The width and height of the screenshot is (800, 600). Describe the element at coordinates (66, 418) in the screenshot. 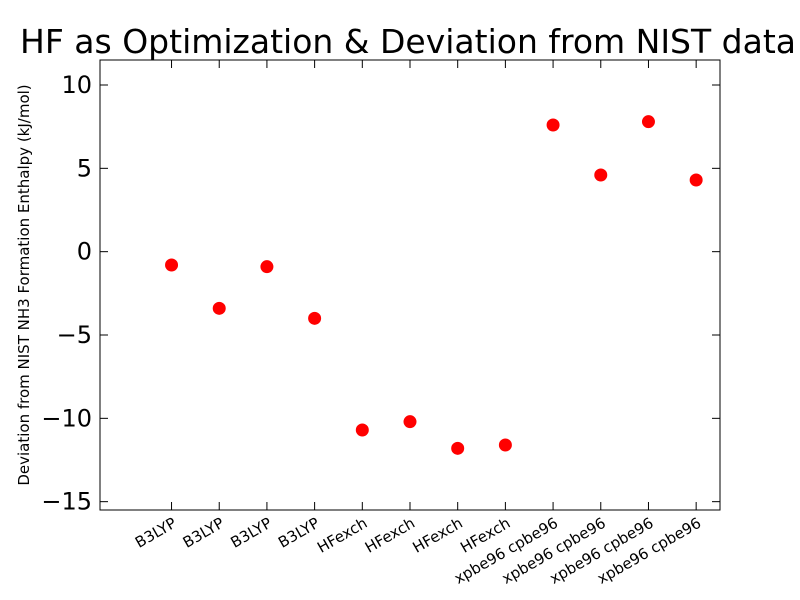

I see `y-tick-label: −10` at that location.